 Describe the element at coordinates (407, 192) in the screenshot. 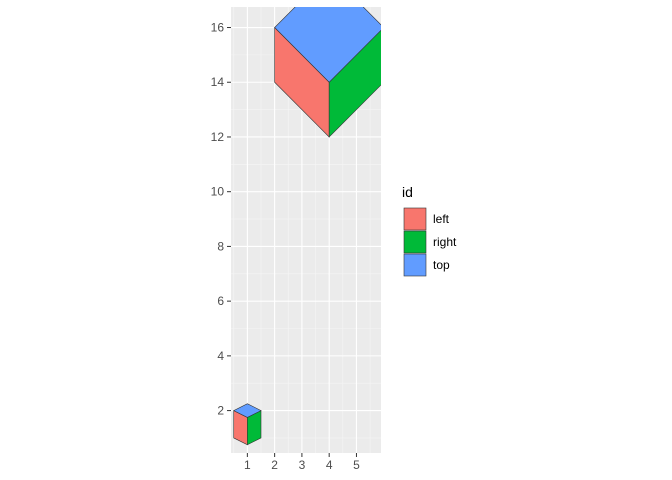

I see `legend-title: id` at that location.